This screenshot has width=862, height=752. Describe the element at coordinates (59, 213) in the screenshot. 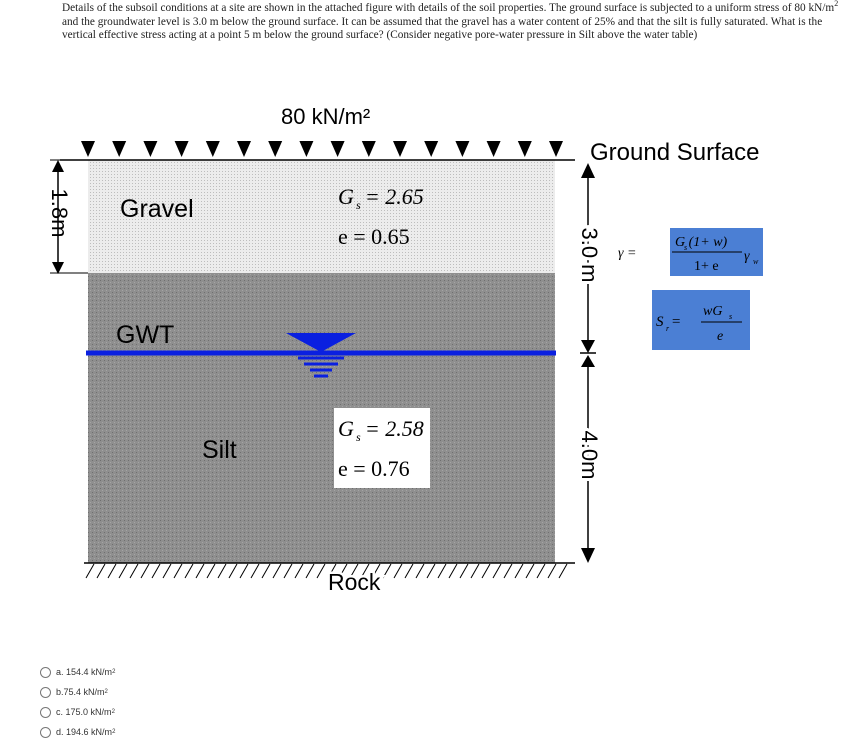

I see `dimension-left-label: 1.8m` at that location.